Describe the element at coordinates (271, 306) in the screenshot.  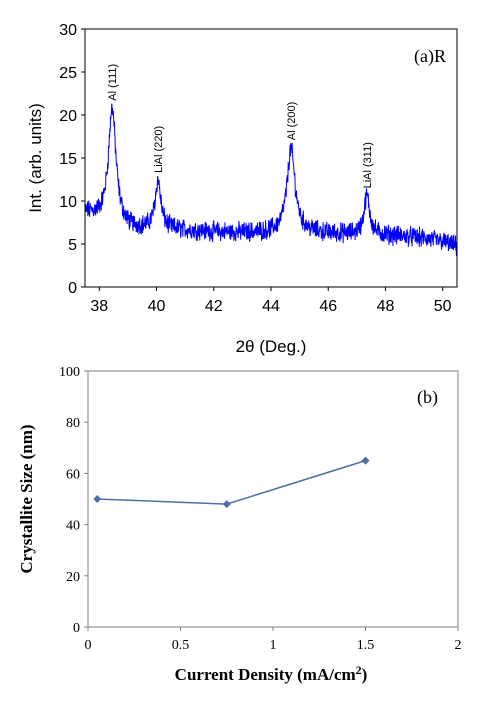
I see `xrd-x-tick-label: 44` at that location.